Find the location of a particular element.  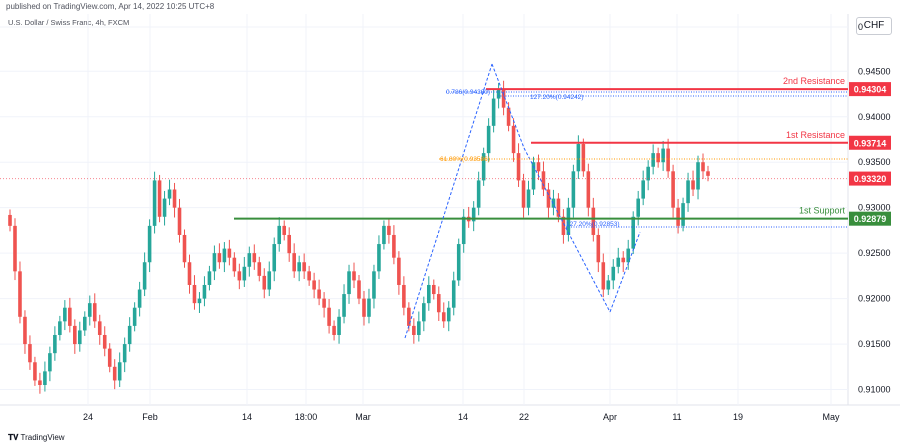

time-tick-label: Feb is located at coordinates (150, 417).